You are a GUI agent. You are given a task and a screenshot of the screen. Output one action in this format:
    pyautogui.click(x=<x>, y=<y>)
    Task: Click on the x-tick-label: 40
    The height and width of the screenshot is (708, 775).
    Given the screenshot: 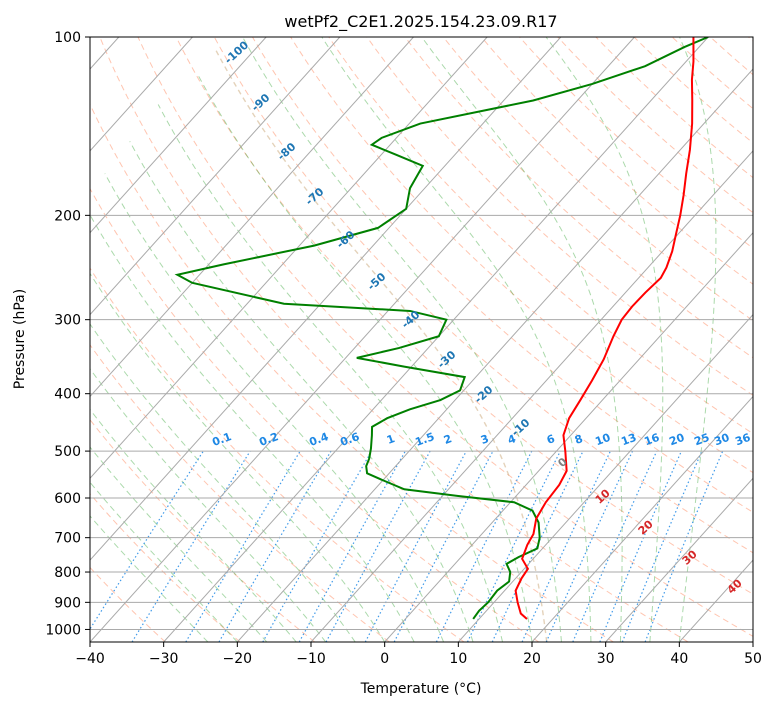 What is the action you would take?
    pyautogui.click(x=679, y=659)
    